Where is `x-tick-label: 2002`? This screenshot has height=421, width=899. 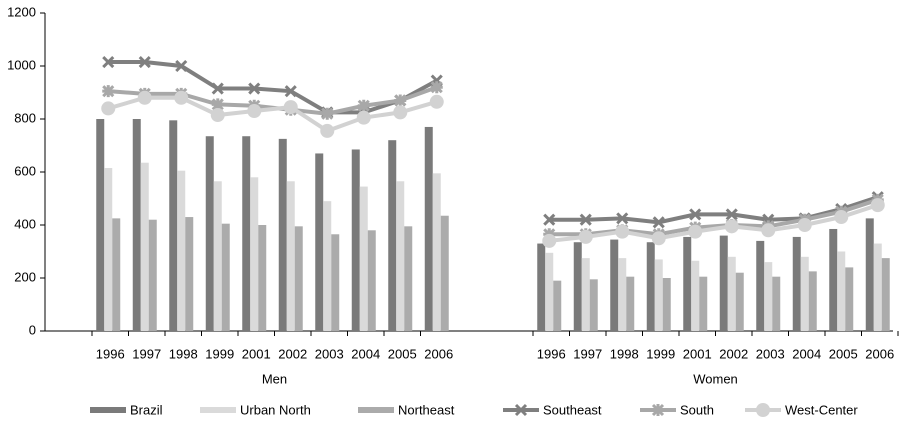 x-tick-label: 2002 is located at coordinates (733, 353).